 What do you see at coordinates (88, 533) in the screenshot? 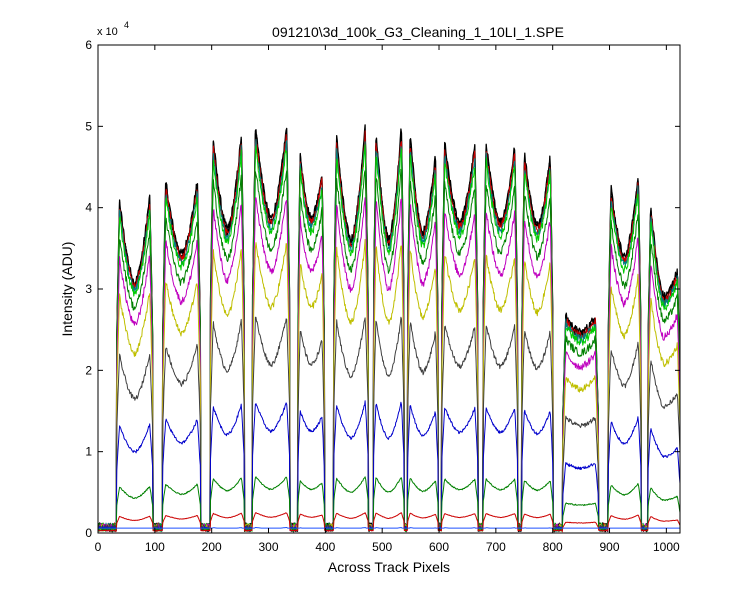
I see `y-tick-label: 0` at bounding box center [88, 533].